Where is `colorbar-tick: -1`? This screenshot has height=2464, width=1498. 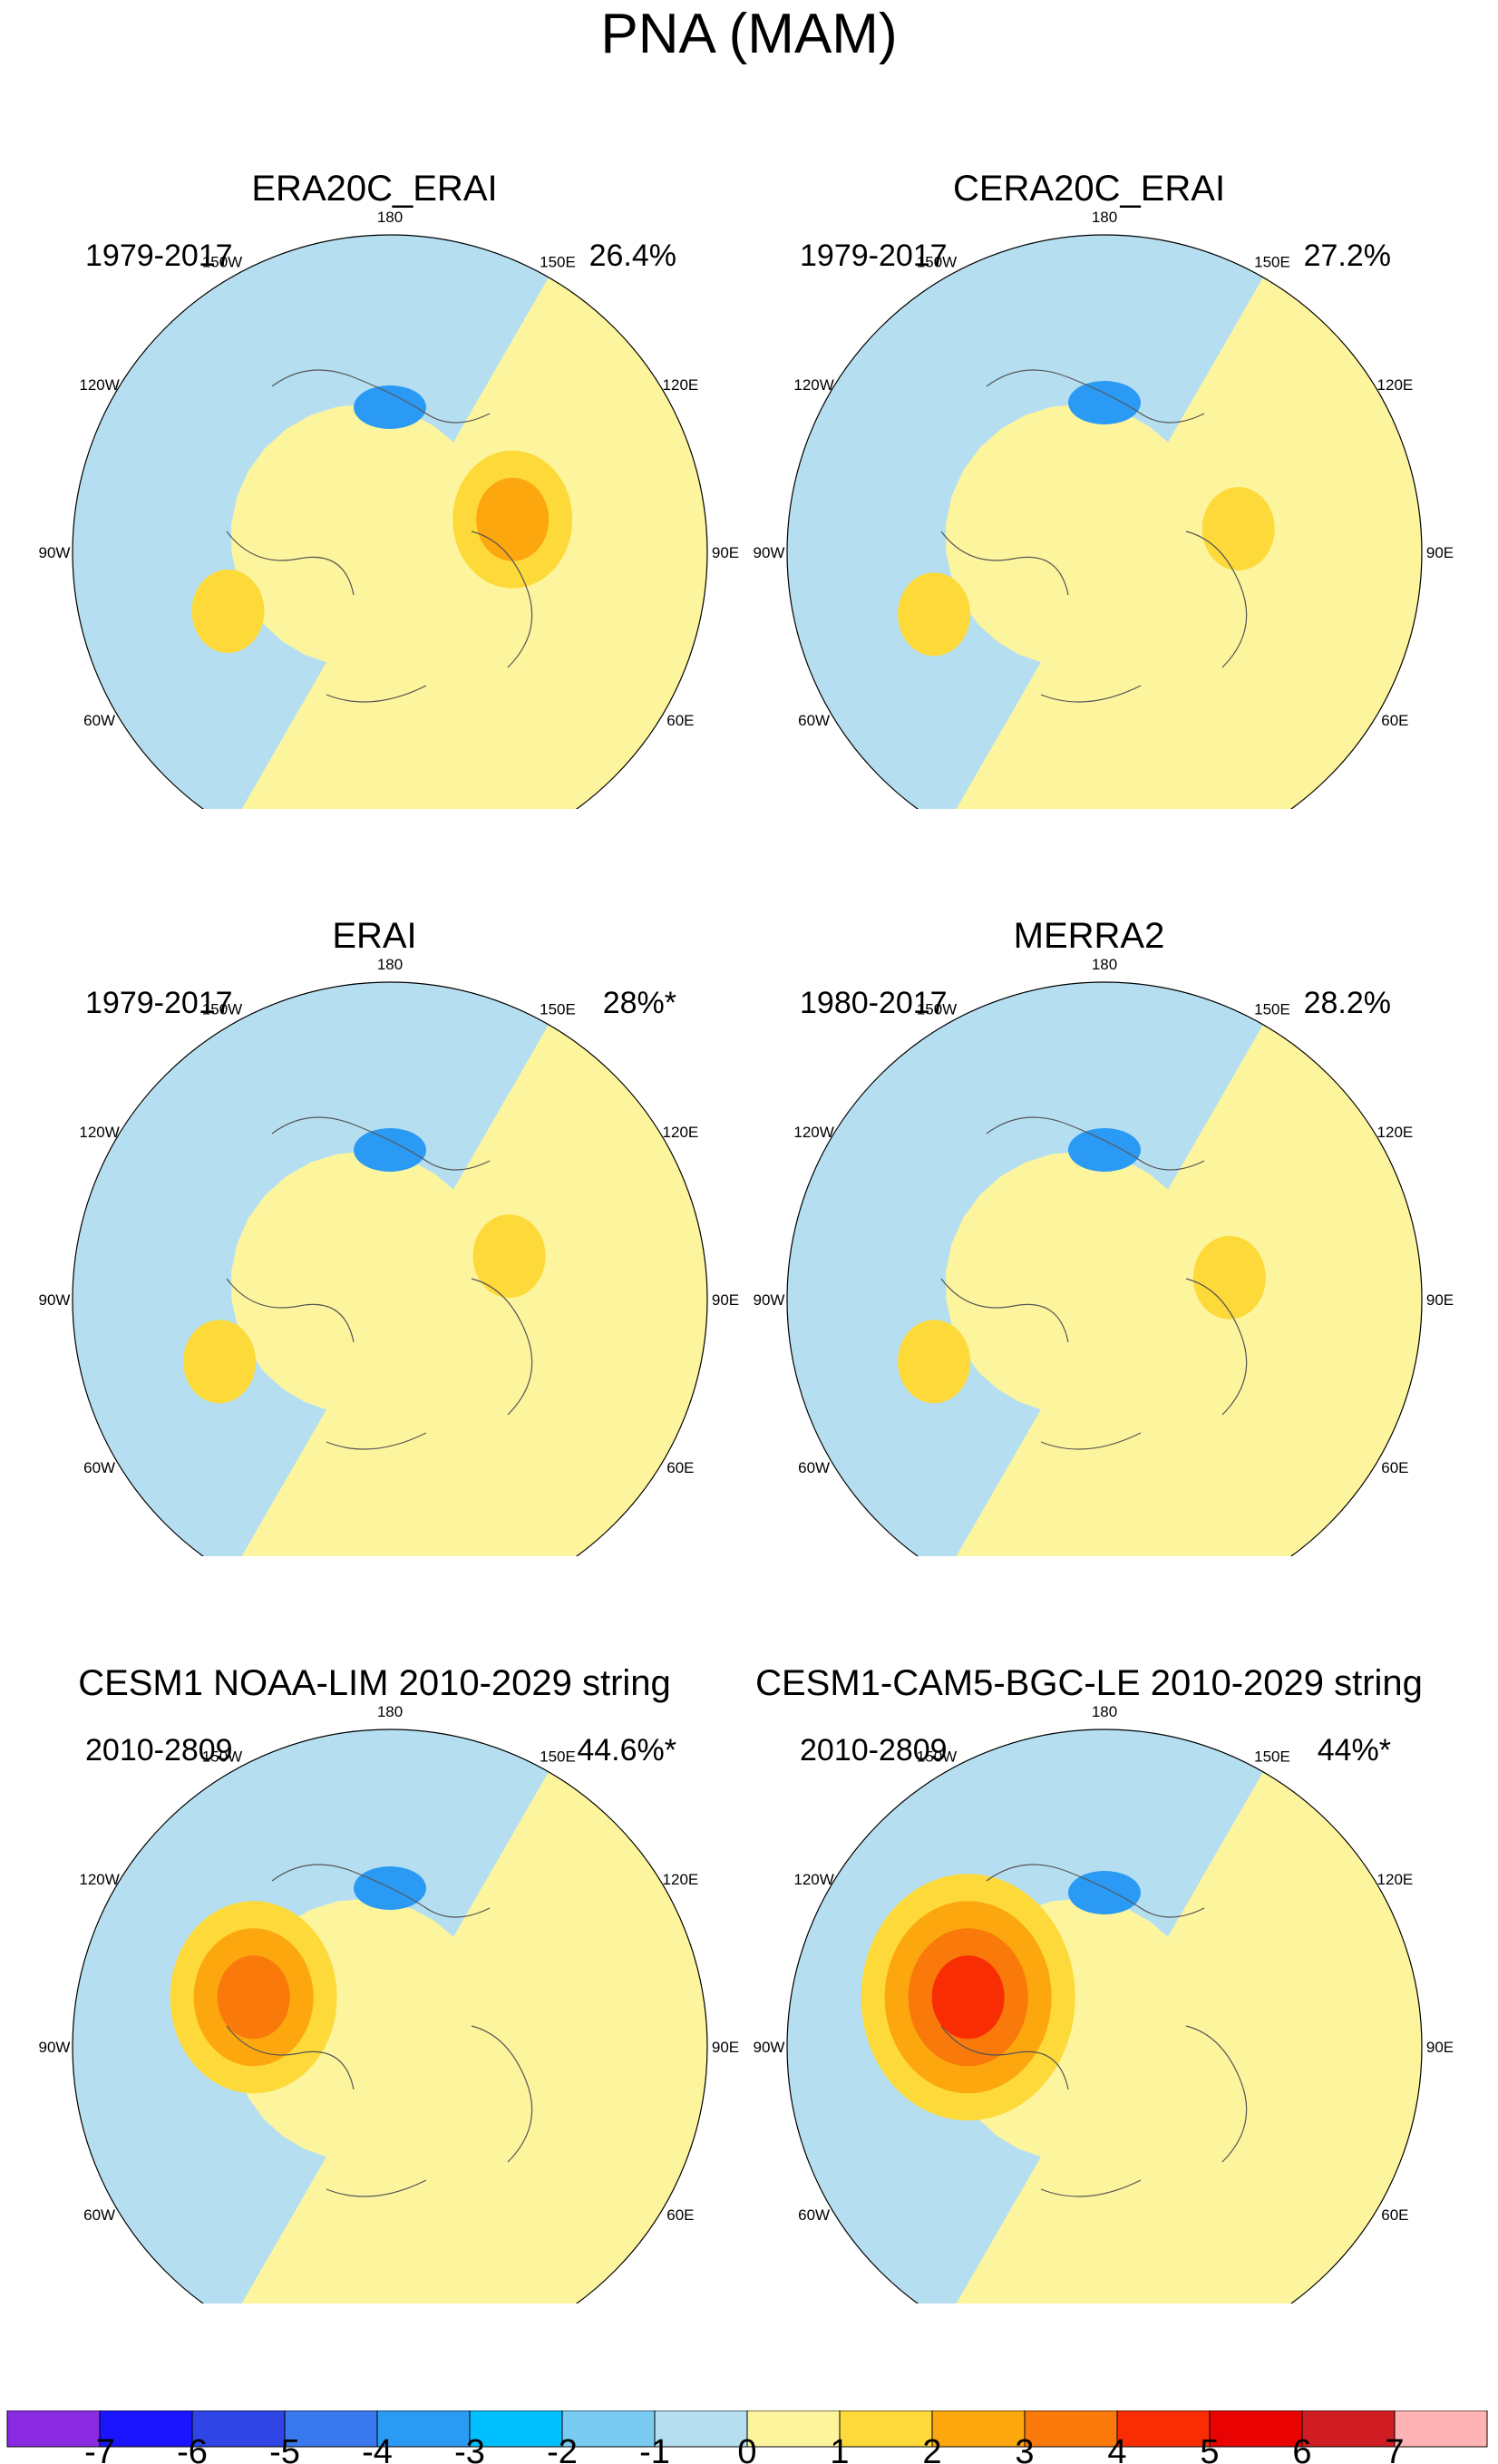 colorbar-tick: -1 is located at coordinates (654, 2448).